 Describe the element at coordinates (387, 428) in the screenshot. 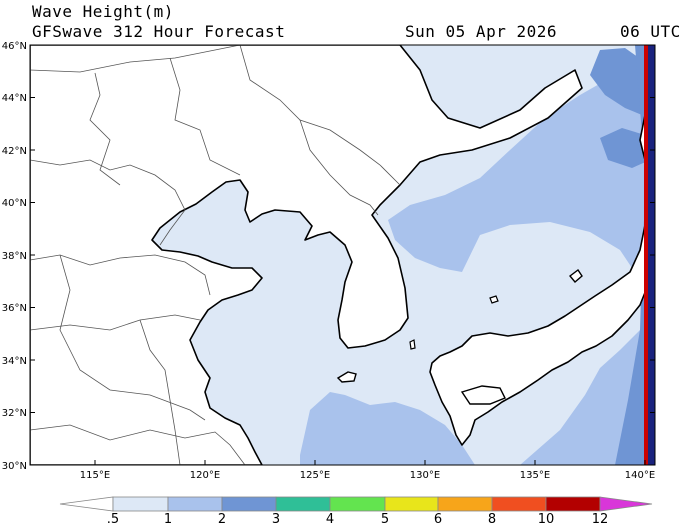

I see `yellow-sea-mid-wave-region` at that location.